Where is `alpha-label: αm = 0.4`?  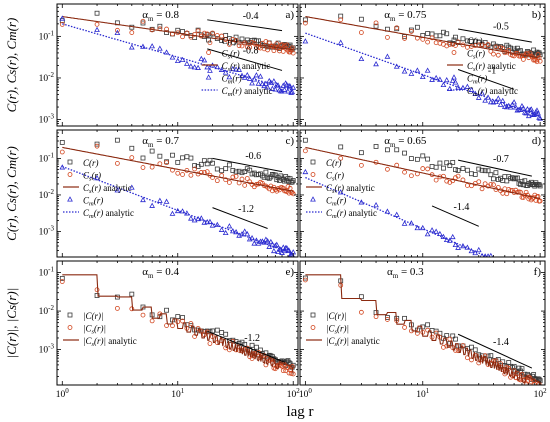 alpha-label: αm = 0.4 is located at coordinates (160, 273).